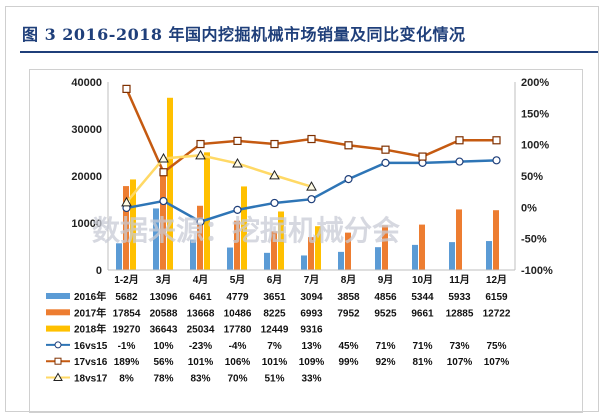  Describe the element at coordinates (385, 297) in the screenshot. I see `table-cell: 4856` at that location.